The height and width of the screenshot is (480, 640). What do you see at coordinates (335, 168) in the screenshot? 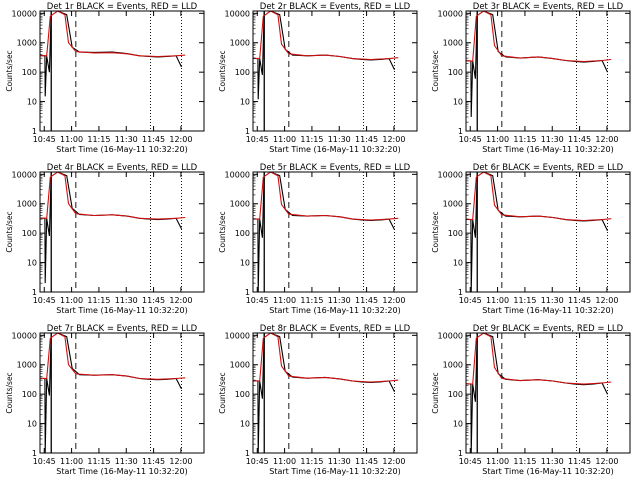
I see `panel-title: Det 5r BLACK = Events, RED = LLD` at bounding box center [335, 168].